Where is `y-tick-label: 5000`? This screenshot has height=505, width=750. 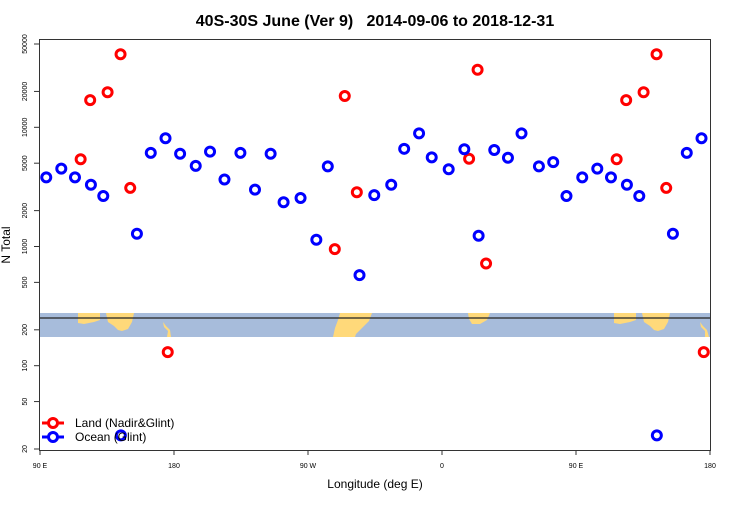
y-tick-label: 5000 is located at coordinates (25, 163).